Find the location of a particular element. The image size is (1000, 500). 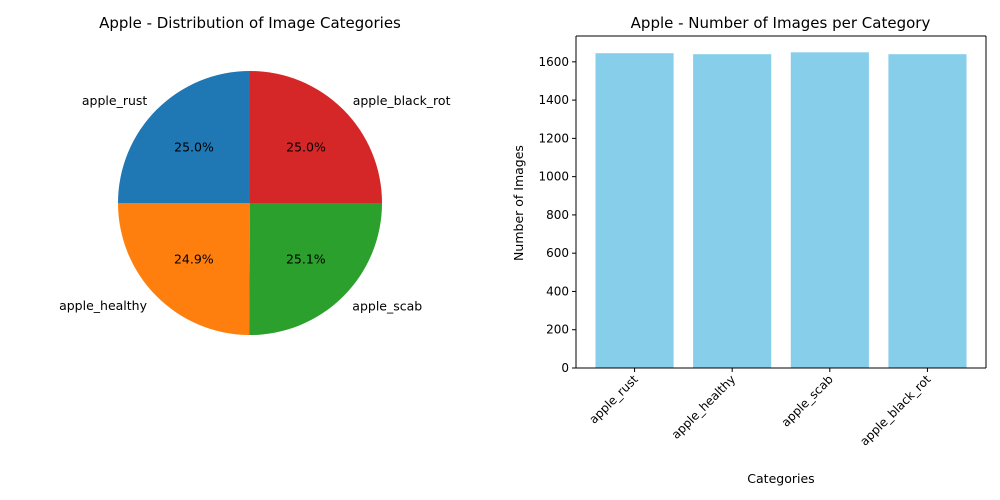

y-tick-label: 400 is located at coordinates (557, 291).